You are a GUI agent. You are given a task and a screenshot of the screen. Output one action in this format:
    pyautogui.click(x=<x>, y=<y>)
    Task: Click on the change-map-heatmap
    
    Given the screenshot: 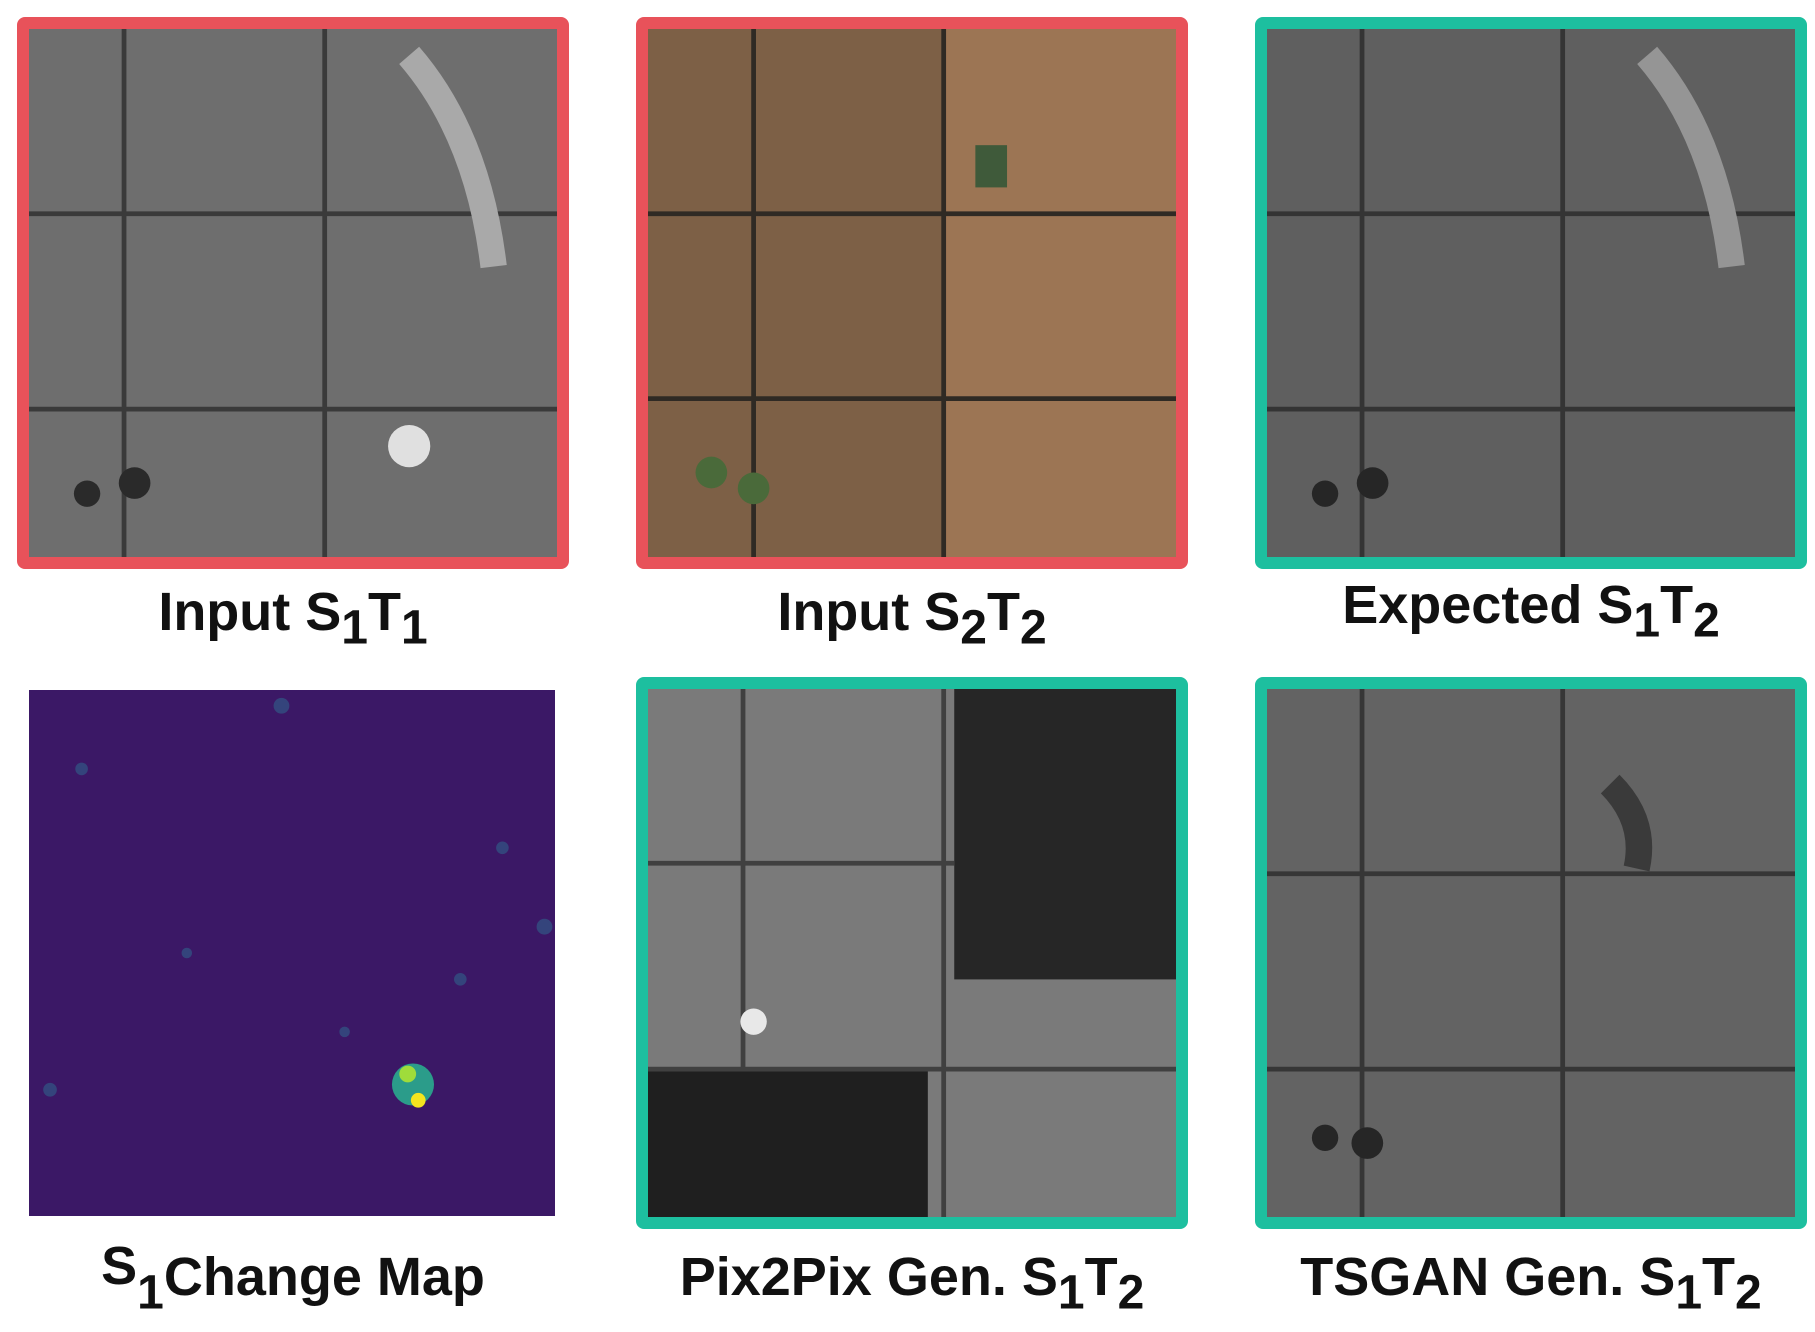 What is the action you would take?
    pyautogui.click(x=292, y=953)
    